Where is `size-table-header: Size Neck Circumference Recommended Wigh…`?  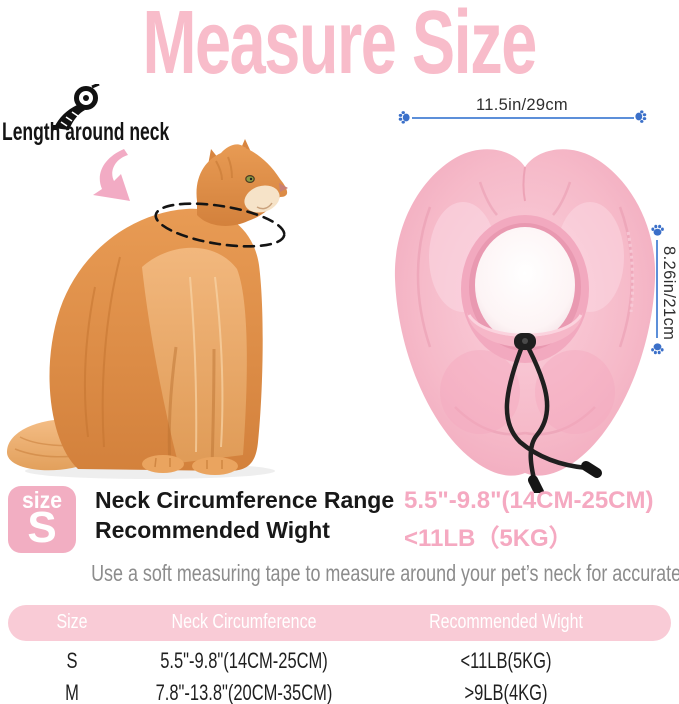
size-table-header: Size Neck Circumference Recommended Wigh… is located at coordinates (339, 623).